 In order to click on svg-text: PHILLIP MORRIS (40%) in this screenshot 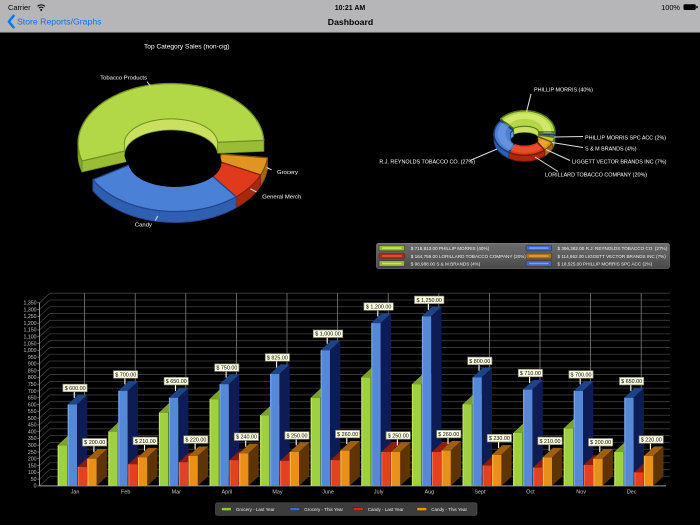, I will do `click(563, 91)`.